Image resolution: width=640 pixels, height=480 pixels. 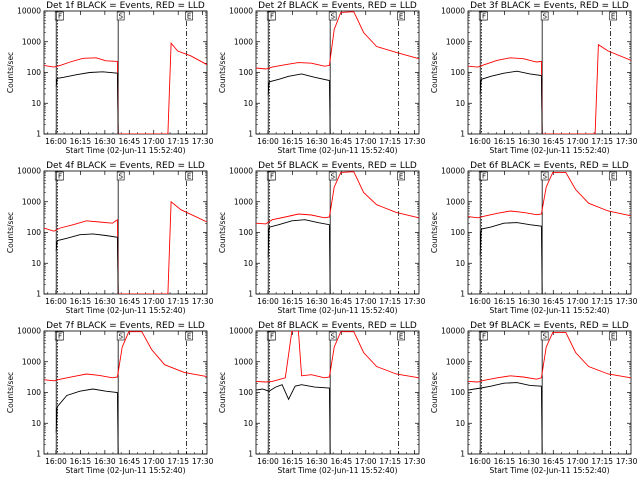 What do you see at coordinates (337, 166) in the screenshot?
I see `panel-title: Det 5f BLACK = Events, RED = LLD` at bounding box center [337, 166].